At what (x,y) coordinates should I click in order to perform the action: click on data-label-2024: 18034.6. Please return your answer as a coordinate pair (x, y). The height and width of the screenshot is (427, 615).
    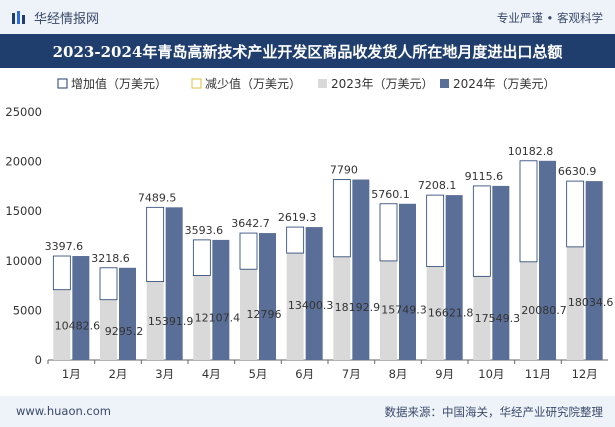
    Looking at the image, I should click on (591, 302).